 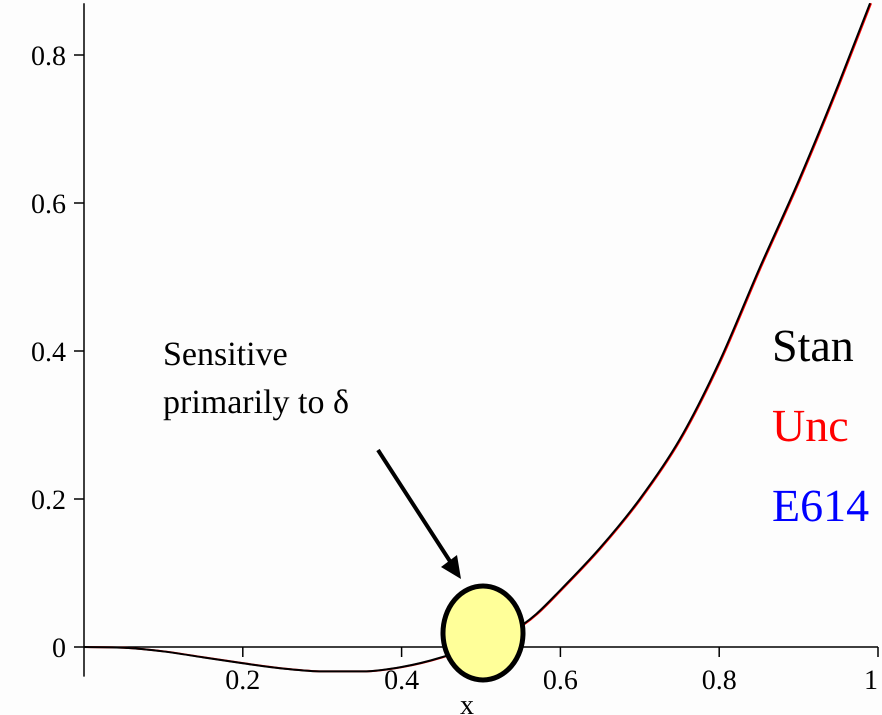 I want to click on x-tick-label: 1, so click(x=871, y=680).